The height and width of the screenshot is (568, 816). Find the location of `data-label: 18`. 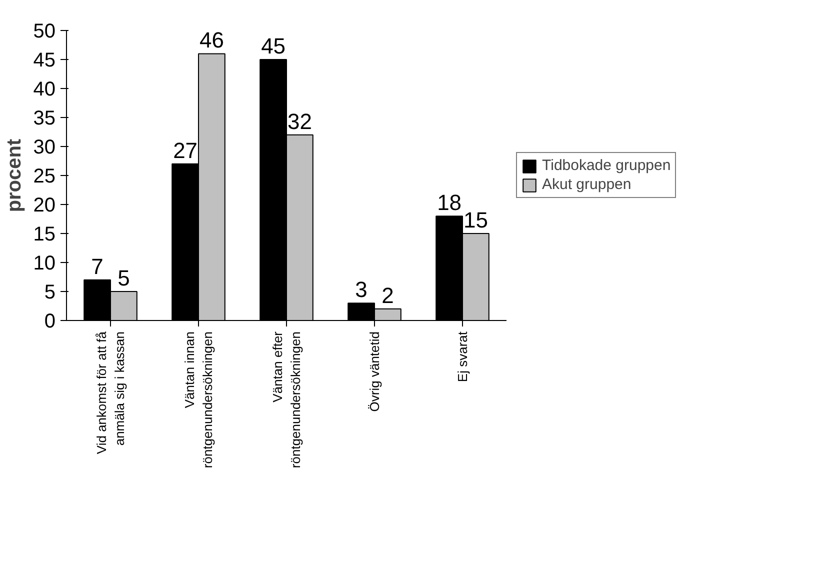

data-label: 18 is located at coordinates (449, 203).